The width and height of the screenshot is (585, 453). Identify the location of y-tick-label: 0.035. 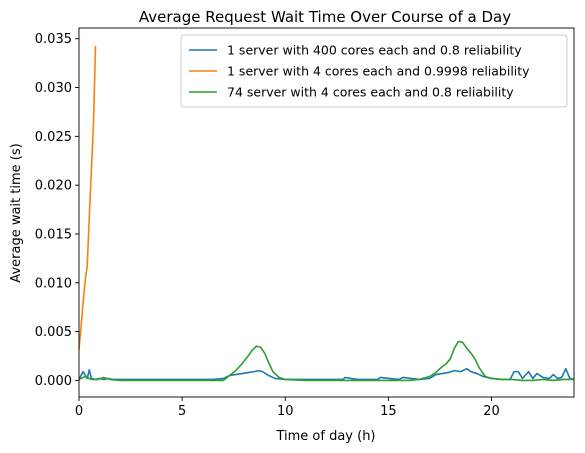
(53, 39).